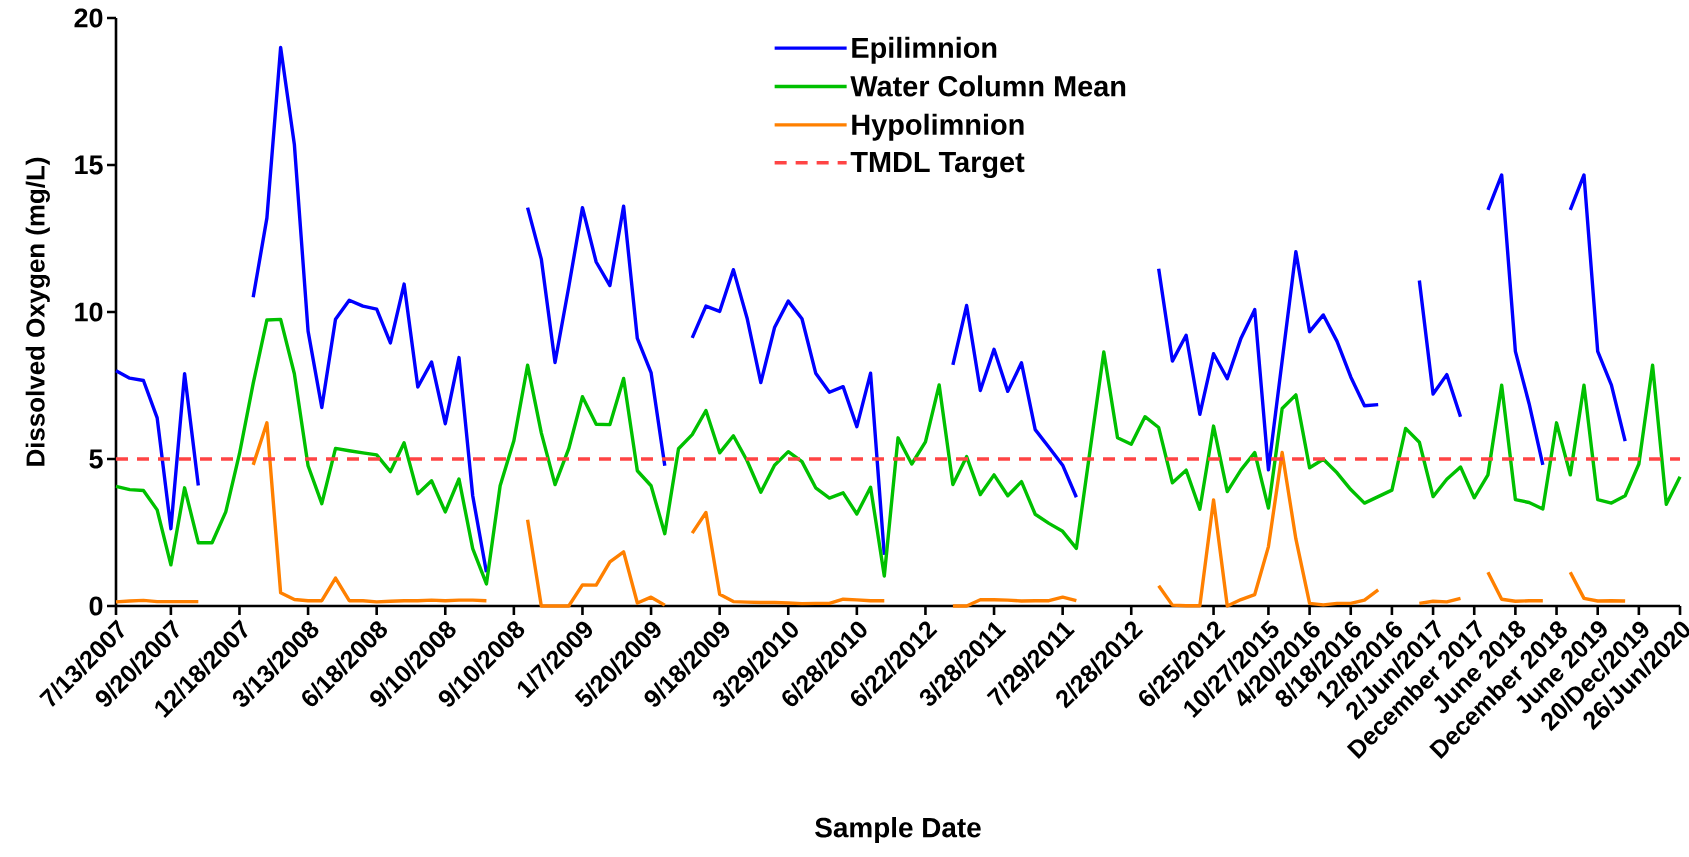  Describe the element at coordinates (96, 606) in the screenshot. I see `y-tick-label: 0` at that location.